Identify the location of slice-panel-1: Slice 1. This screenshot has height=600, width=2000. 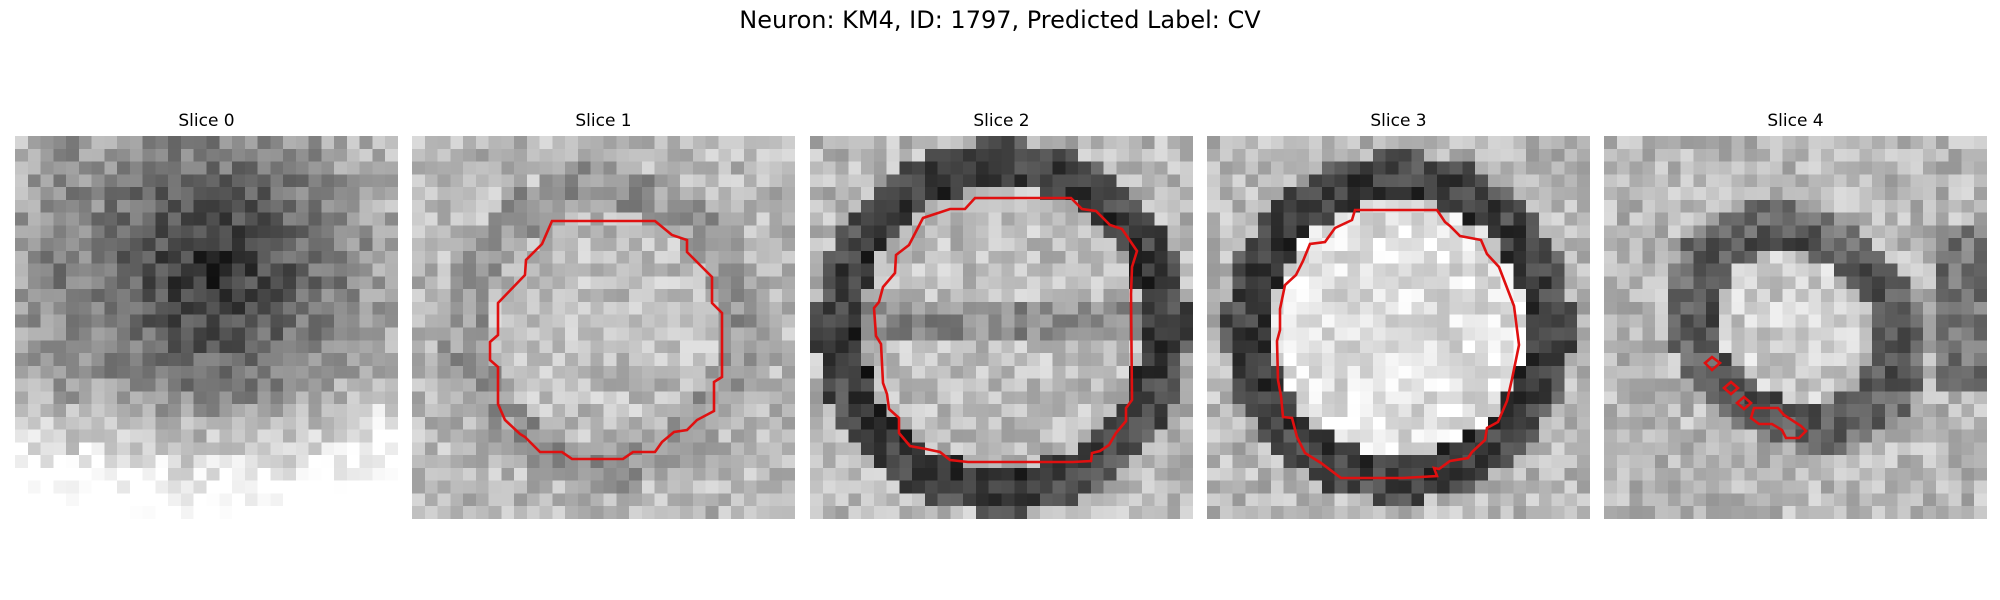
(603, 313).